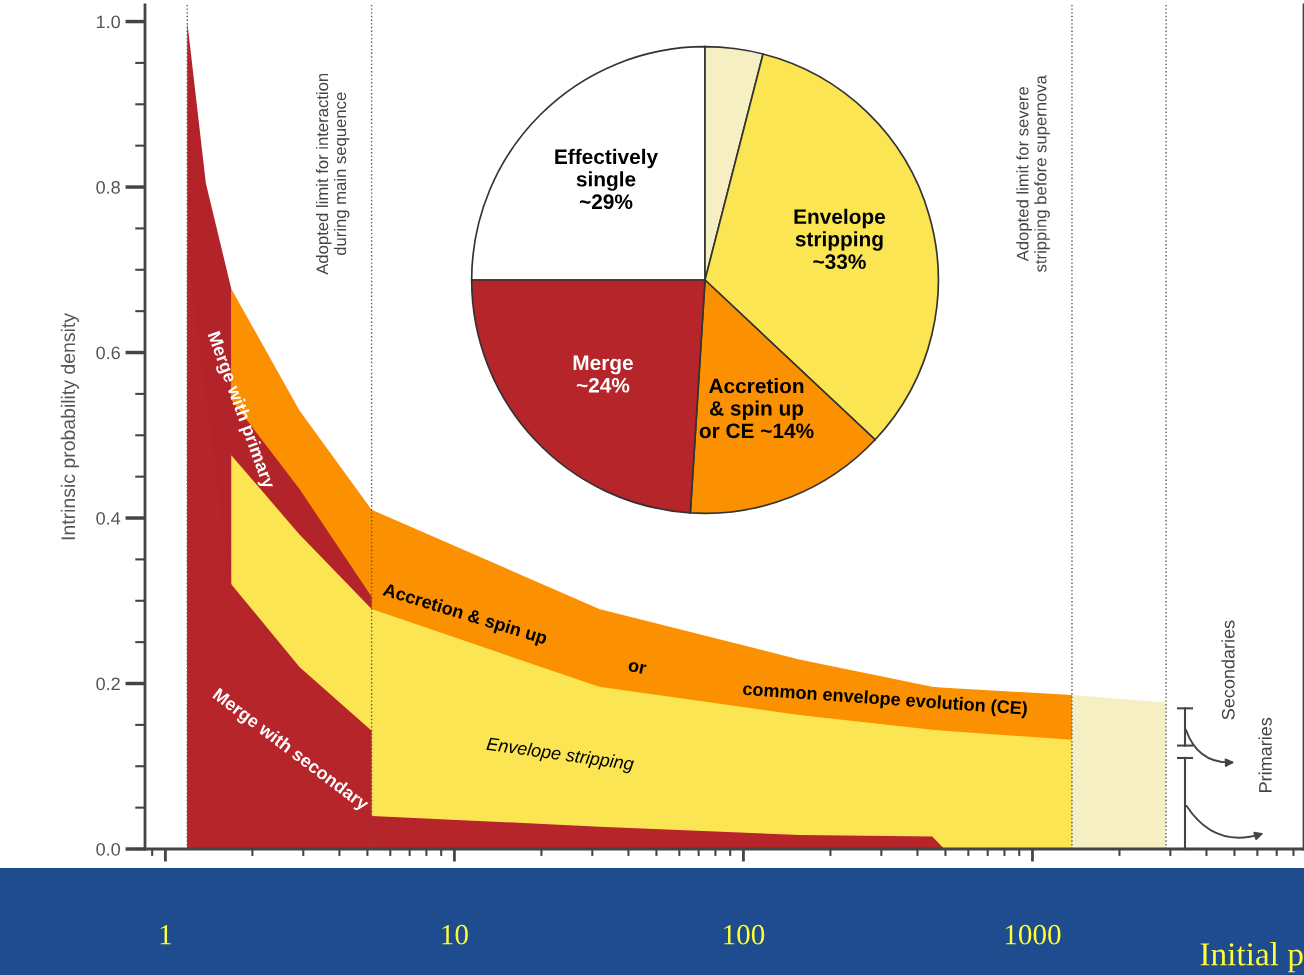 Image resolution: width=1304 pixels, height=975 pixels. Describe the element at coordinates (607, 179) in the screenshot. I see `slice-label: Effectively single ~29%` at that location.